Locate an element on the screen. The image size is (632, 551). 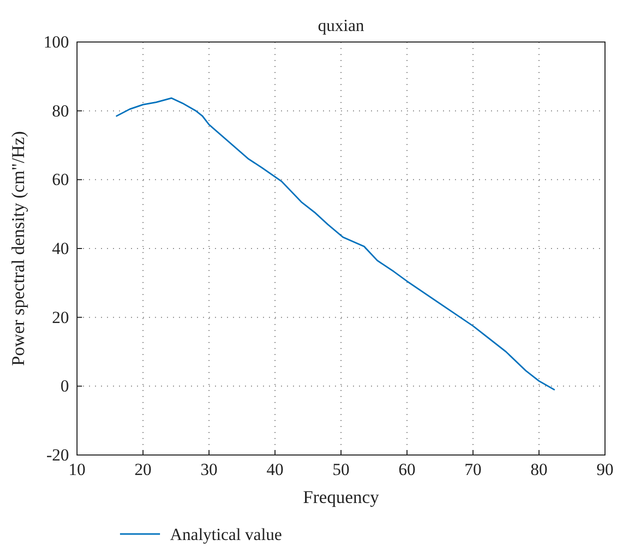
y-tick-label: 40 is located at coordinates (60, 248).